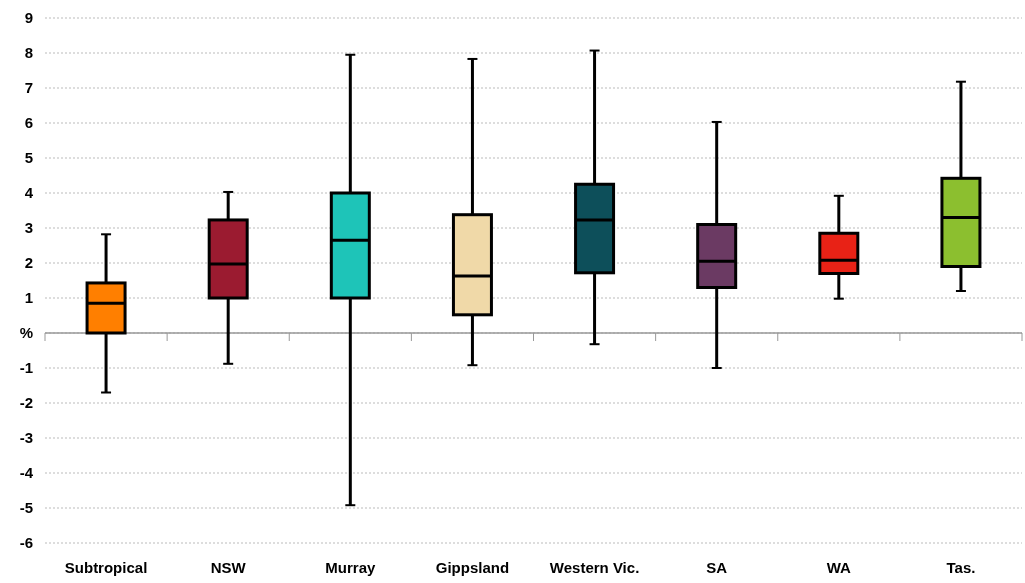 The height and width of the screenshot is (583, 1025). I want to click on x-tick-label: SA, so click(717, 567).